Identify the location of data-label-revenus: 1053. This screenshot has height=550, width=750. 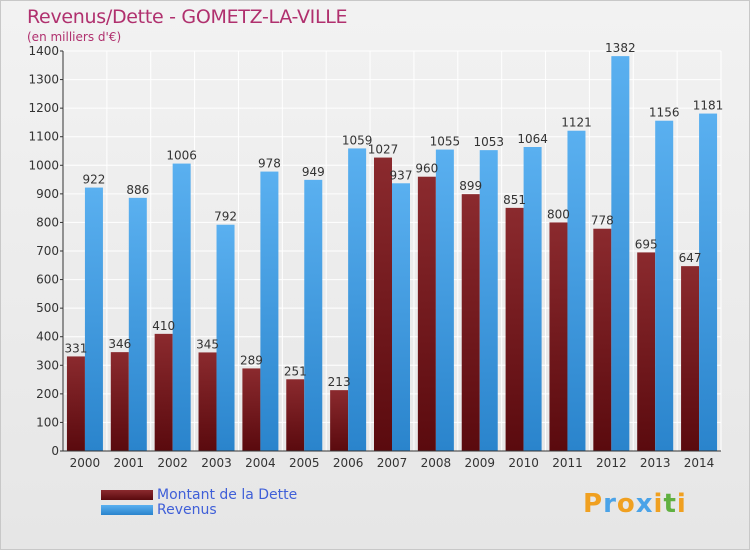
(488, 142).